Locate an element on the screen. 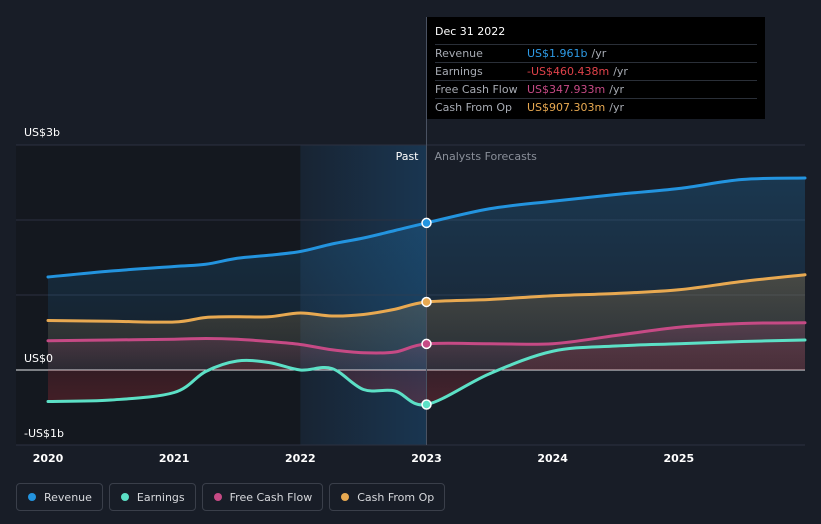 The height and width of the screenshot is (524, 821). y-axis-labels: US$3b US$0 -US$1b is located at coordinates (44, 283).